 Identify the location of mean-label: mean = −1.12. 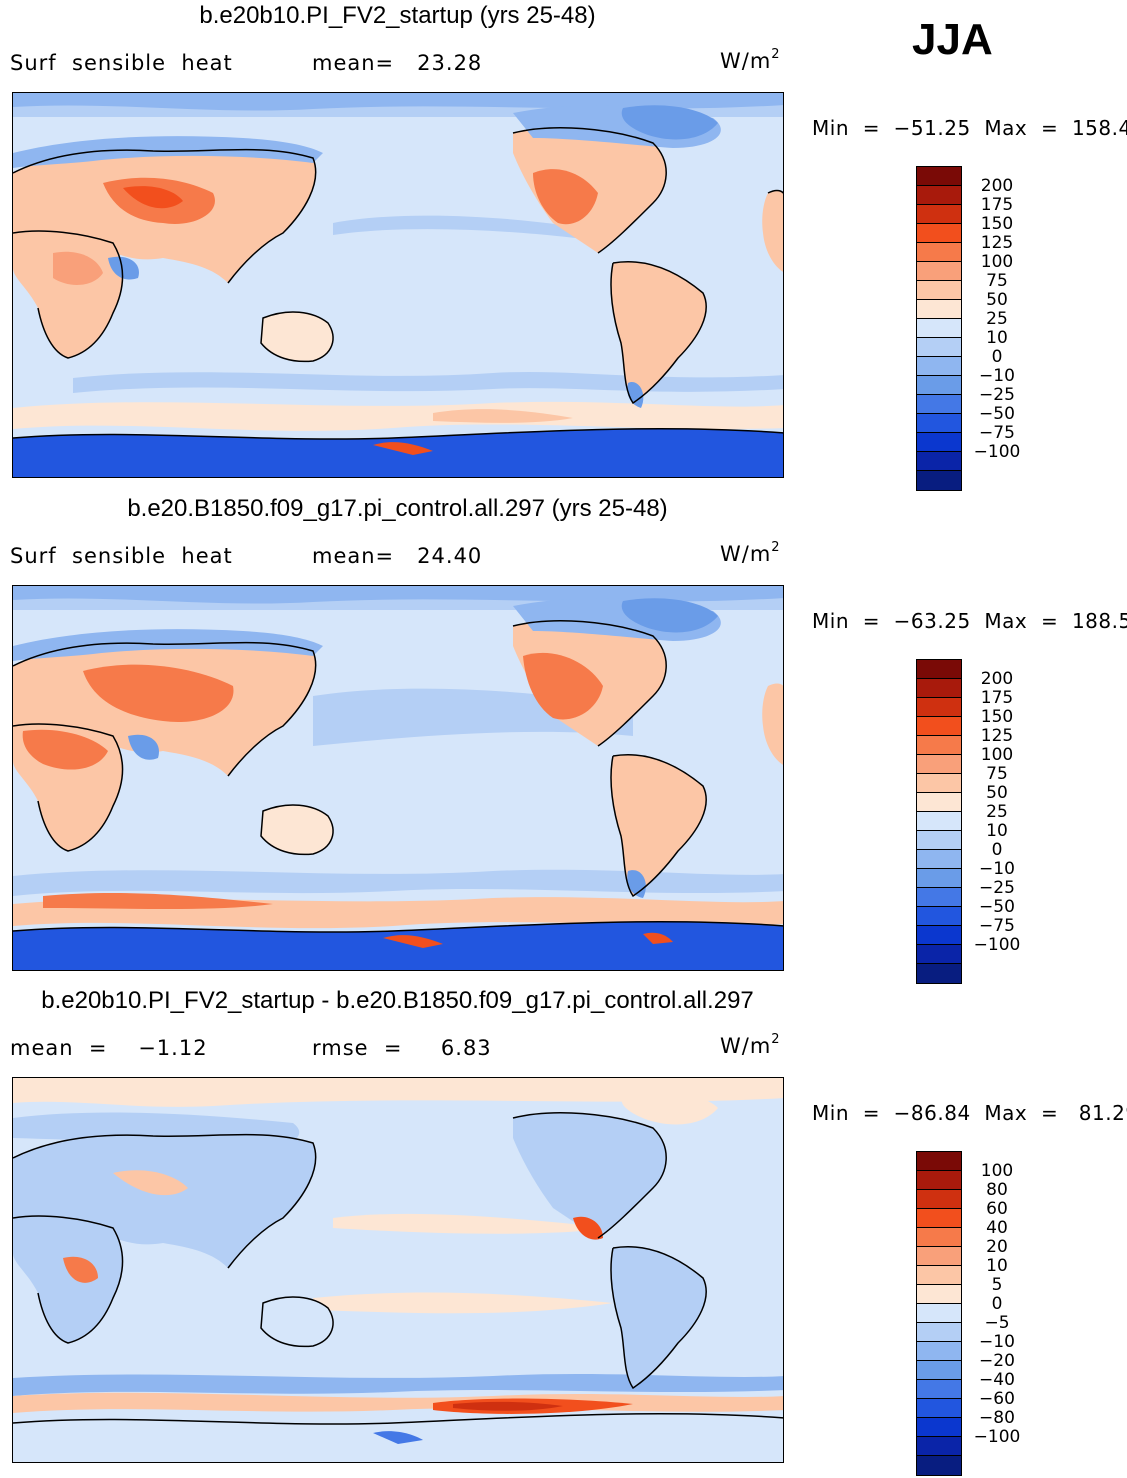
(109, 1048).